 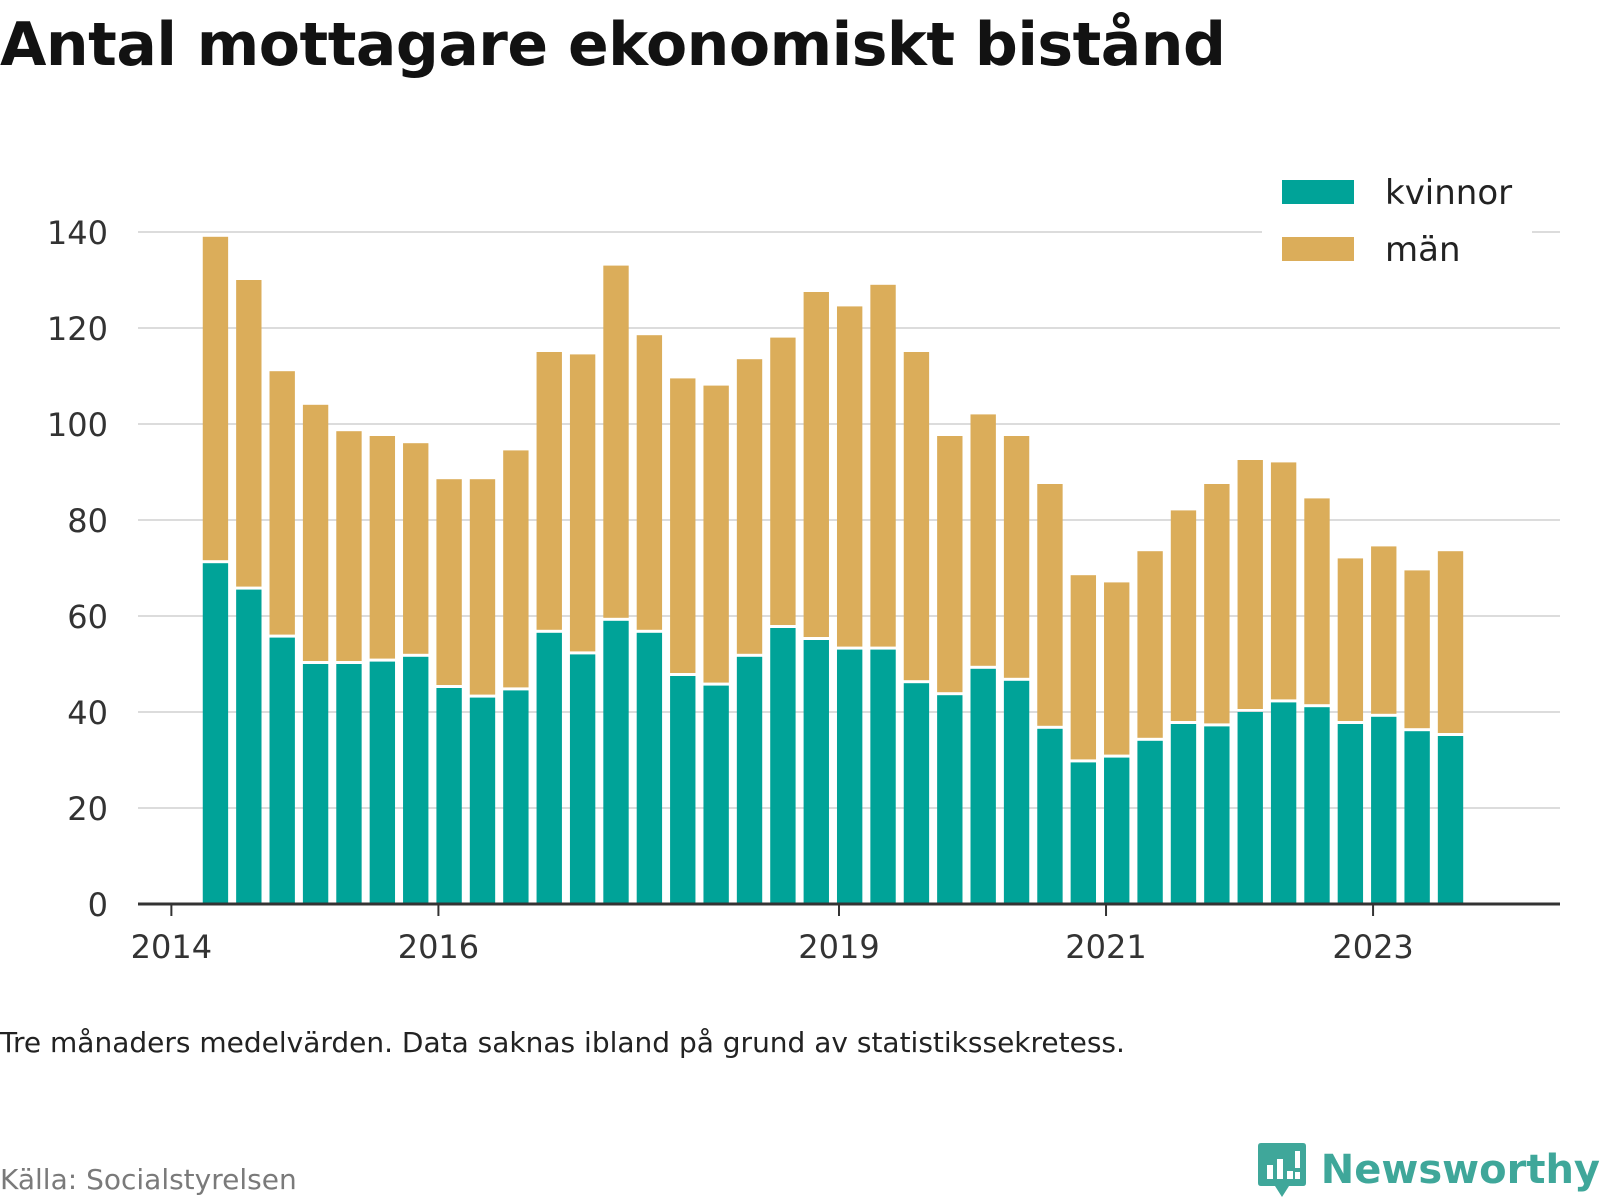 I want to click on y-tick-label: 80, so click(x=87, y=521).